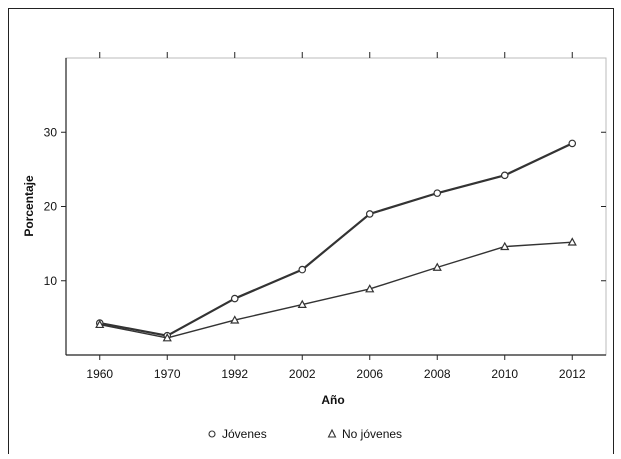  I want to click on x-tick-label: 2002, so click(302, 374).